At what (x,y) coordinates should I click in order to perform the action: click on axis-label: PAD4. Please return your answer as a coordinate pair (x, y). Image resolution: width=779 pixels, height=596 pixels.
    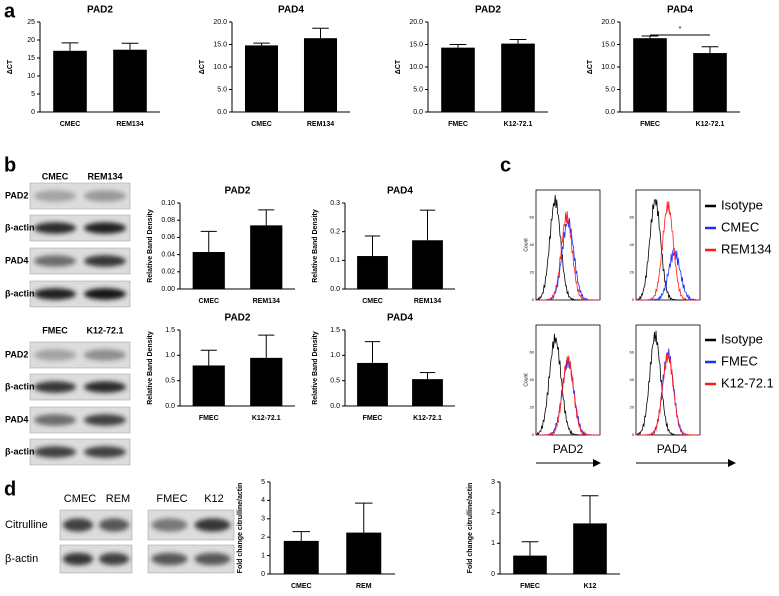
    Looking at the image, I should click on (672, 449).